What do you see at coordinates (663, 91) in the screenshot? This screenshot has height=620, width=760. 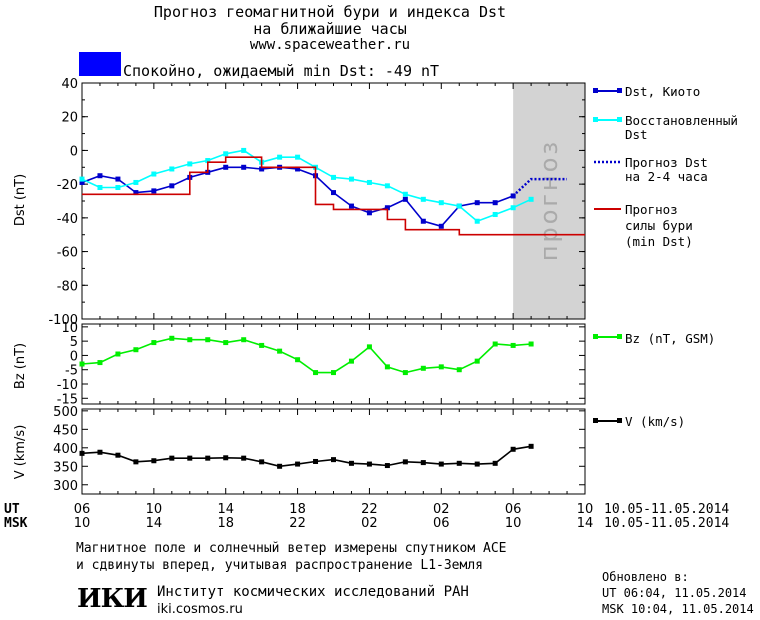 I see `legend-dst-kyoto-label: Dst, Киото` at bounding box center [663, 91].